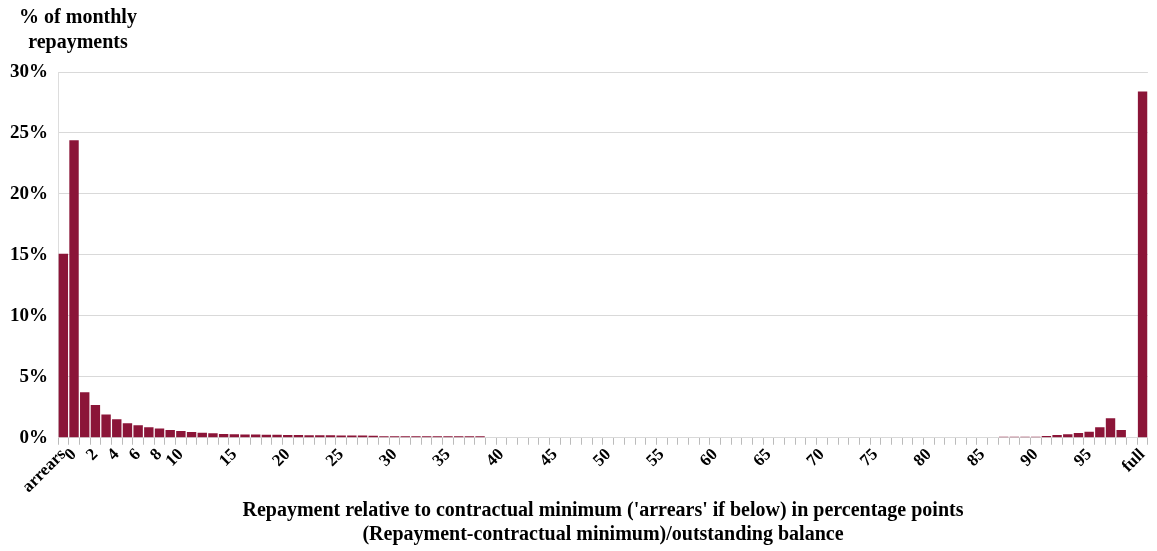 This screenshot has width=1157, height=551. What do you see at coordinates (1029, 457) in the screenshot?
I see `x-tick-label: 90` at bounding box center [1029, 457].